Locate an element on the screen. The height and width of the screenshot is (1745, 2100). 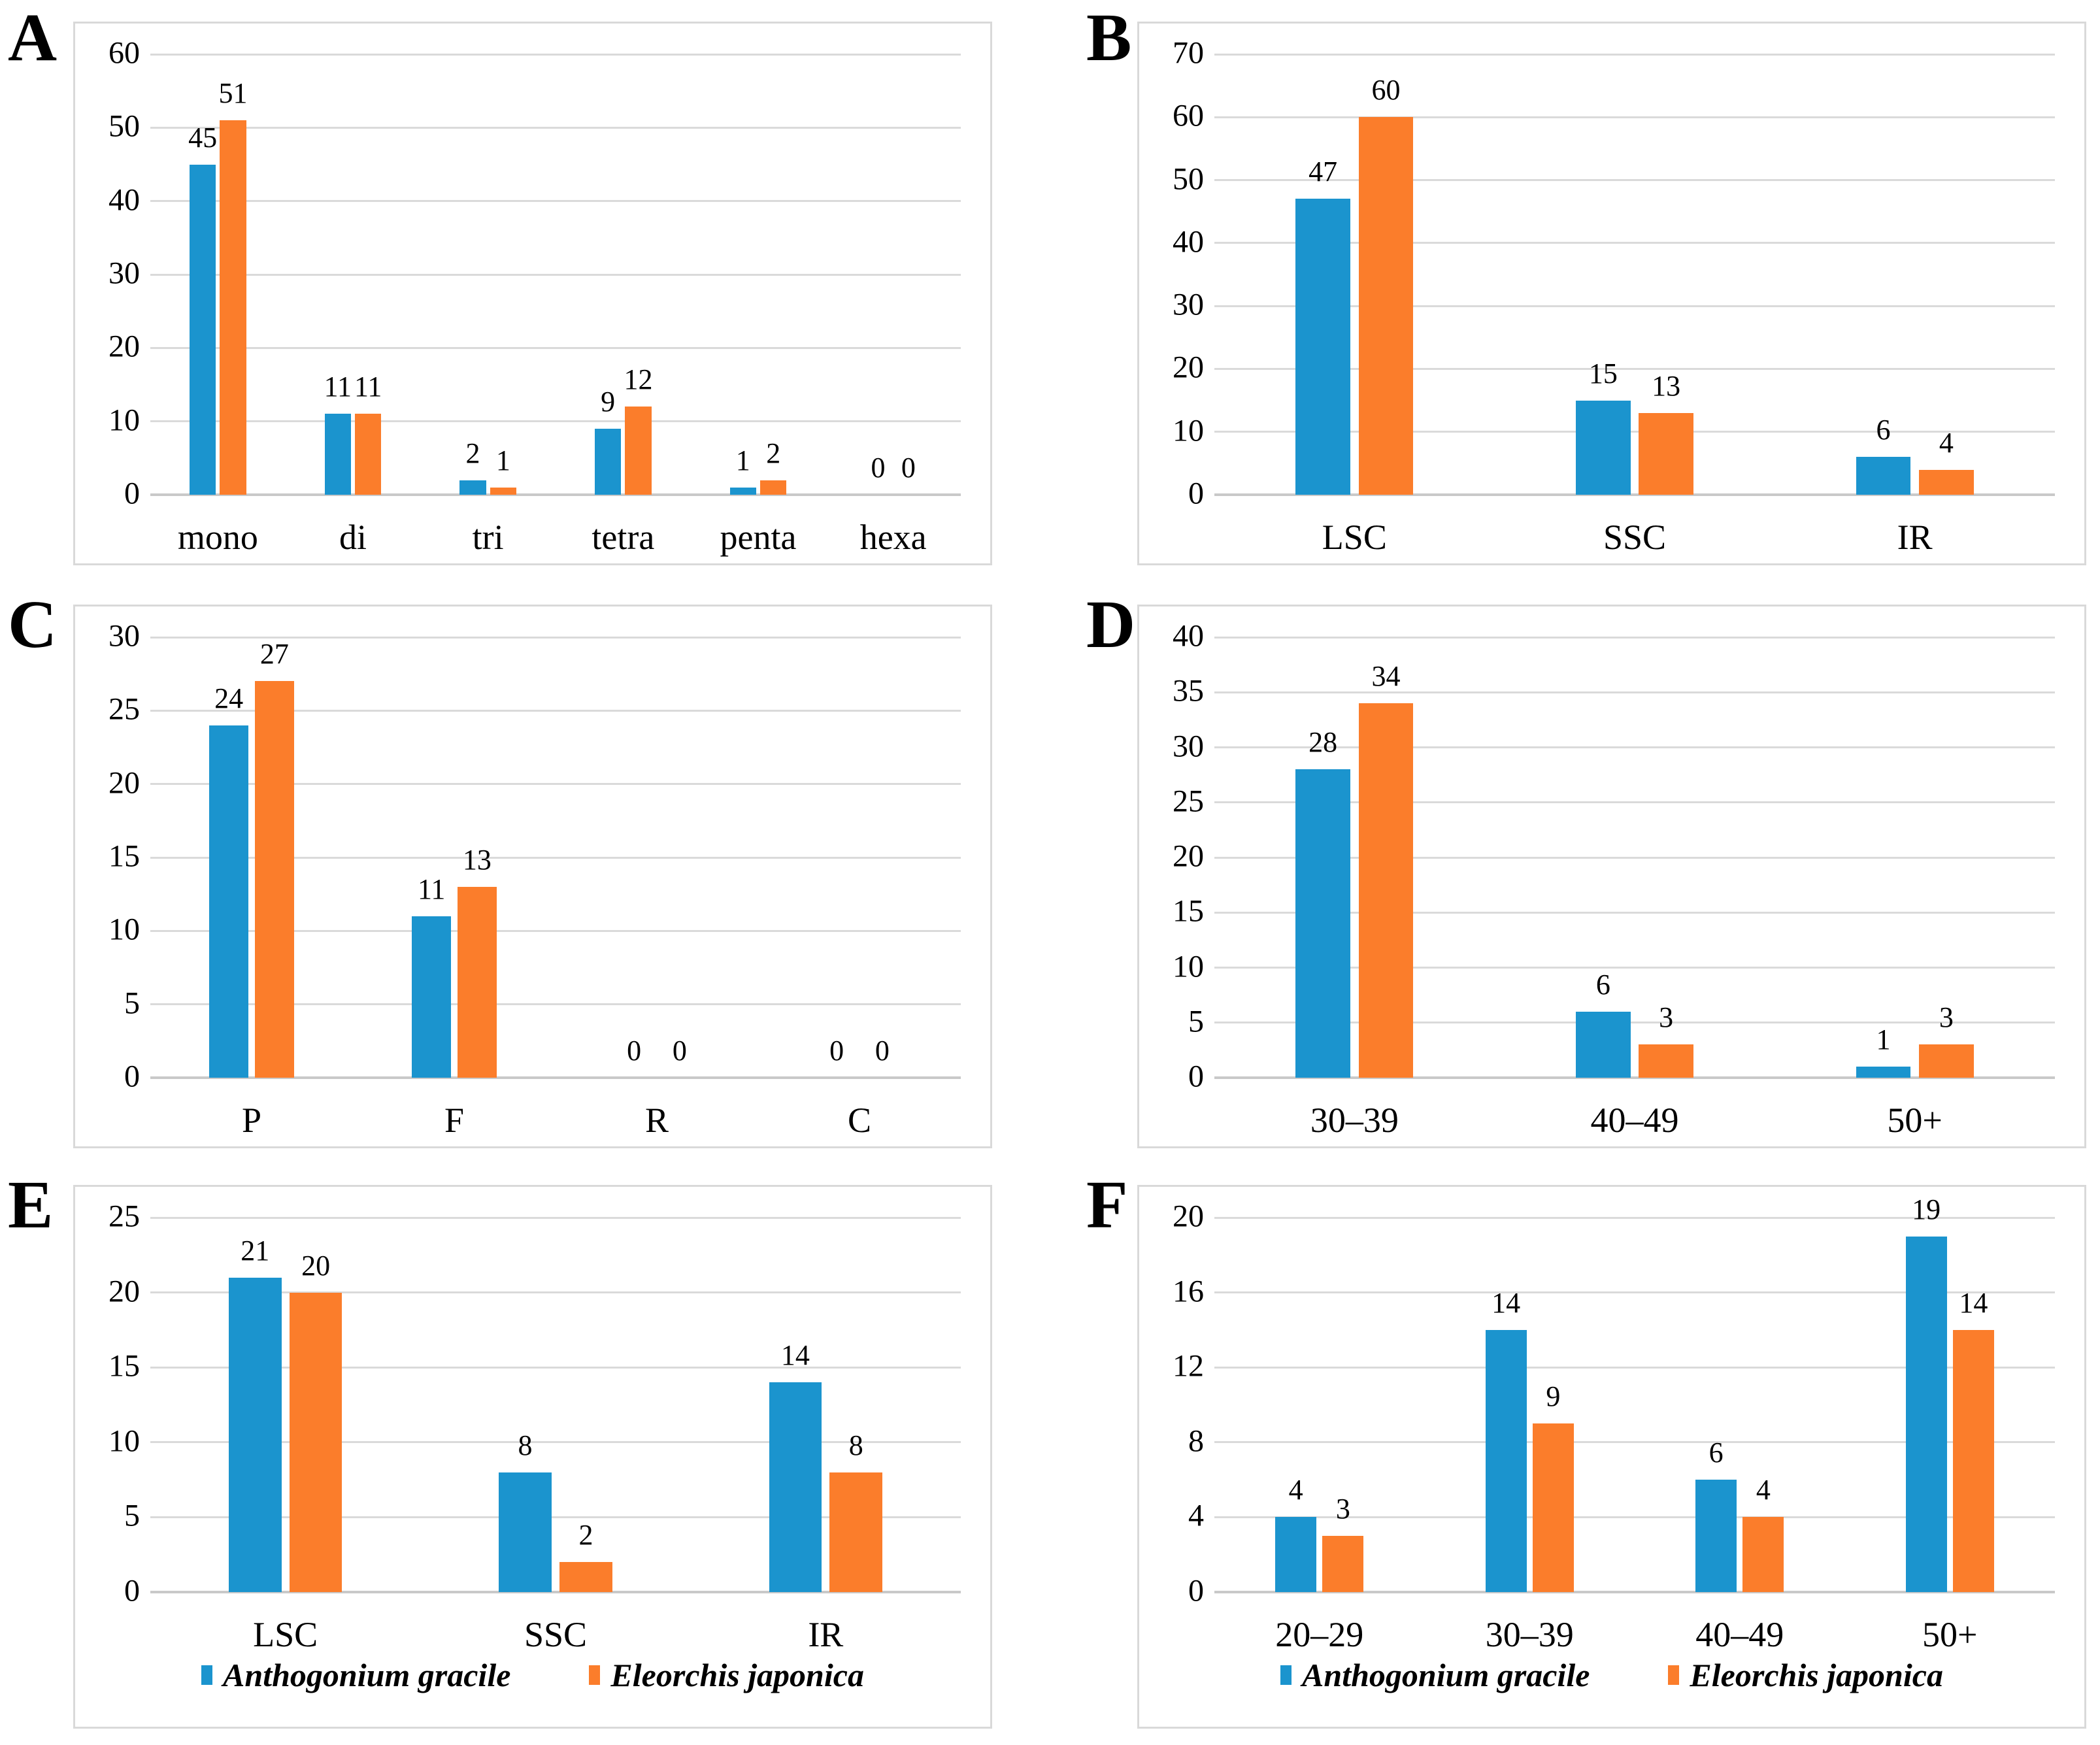
y-tick-label: 15 is located at coordinates (124, 1366).